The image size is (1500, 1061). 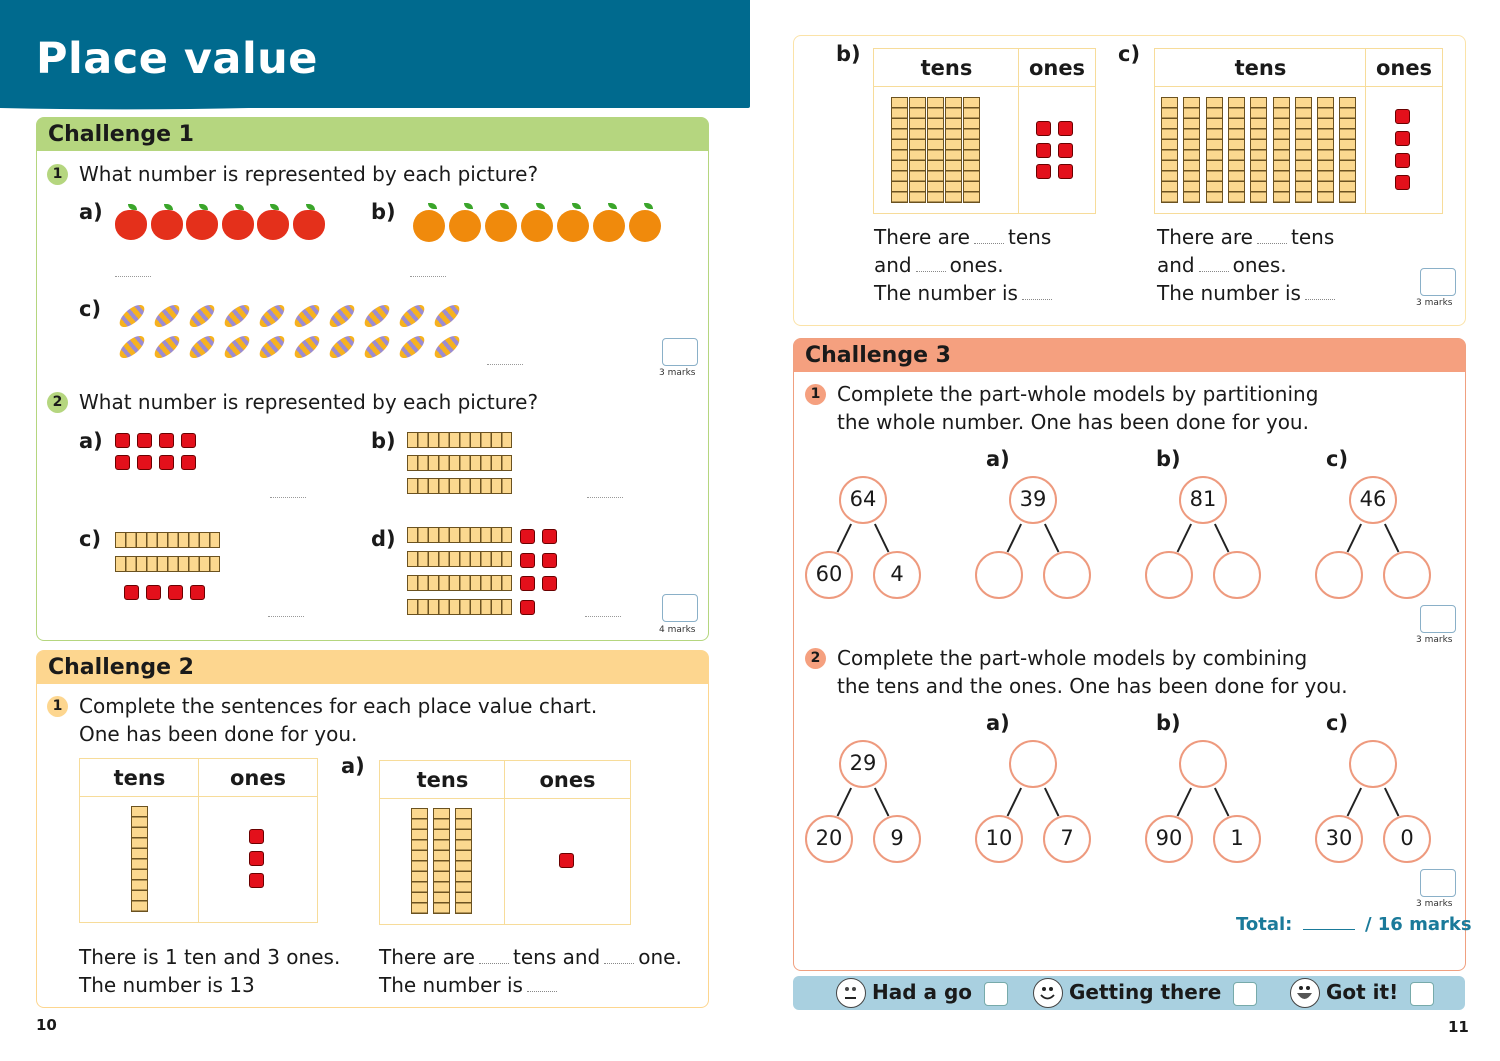 I want to click on part-circle: 4, so click(x=897, y=575).